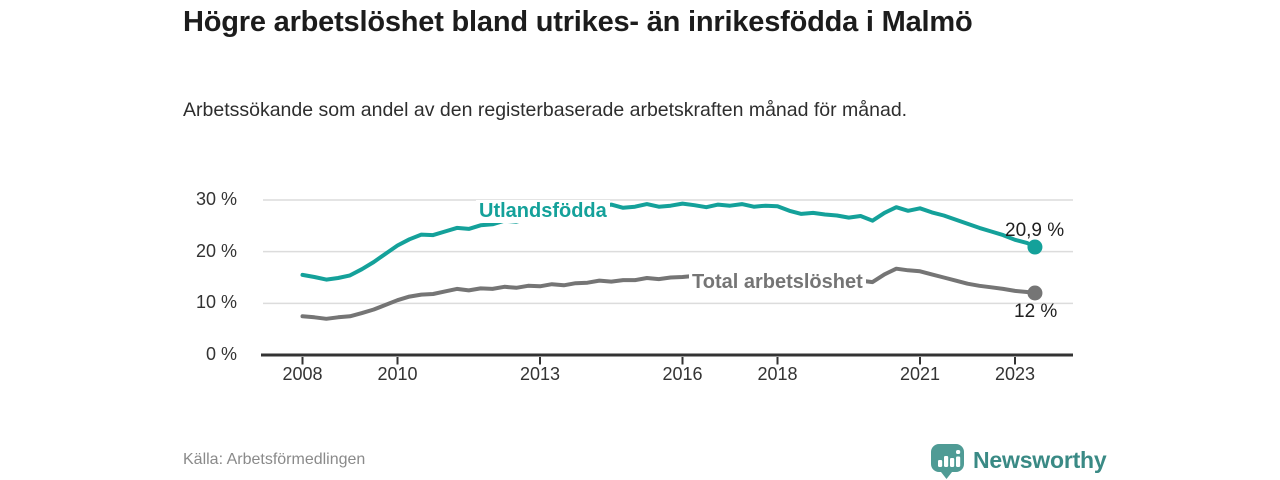 The height and width of the screenshot is (480, 1280). Describe the element at coordinates (1040, 460) in the screenshot. I see `brand-name: Newsworthy` at that location.